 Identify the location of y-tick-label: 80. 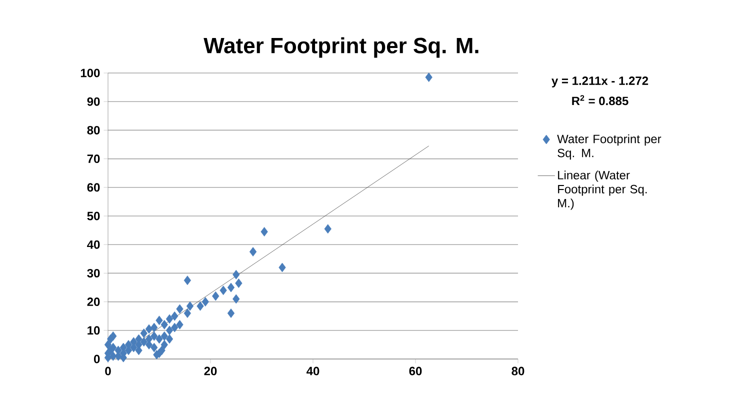
(93, 130).